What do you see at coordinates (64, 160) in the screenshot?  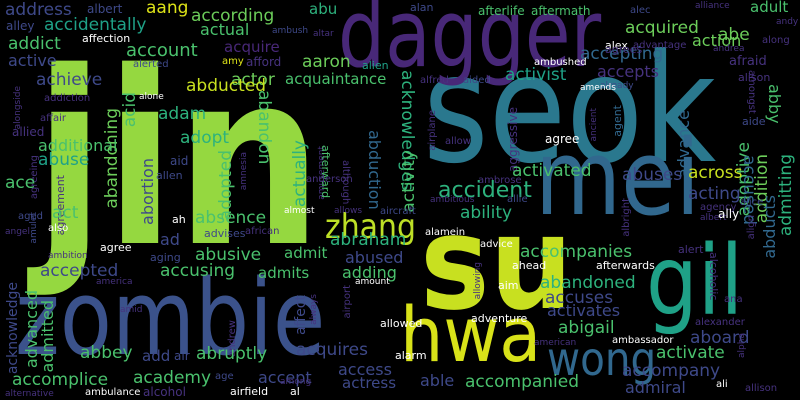 I see `word: abuse` at bounding box center [64, 160].